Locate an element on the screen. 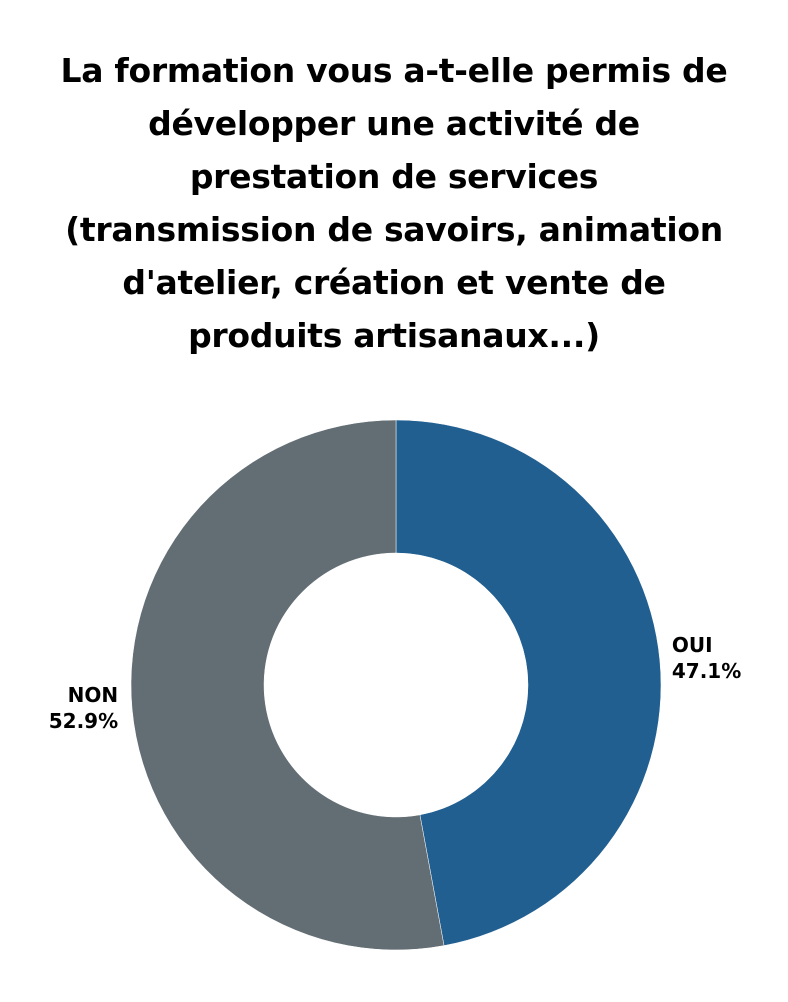  labels-group: OUI 47.1% NON 52.9% is located at coordinates (395, 683).